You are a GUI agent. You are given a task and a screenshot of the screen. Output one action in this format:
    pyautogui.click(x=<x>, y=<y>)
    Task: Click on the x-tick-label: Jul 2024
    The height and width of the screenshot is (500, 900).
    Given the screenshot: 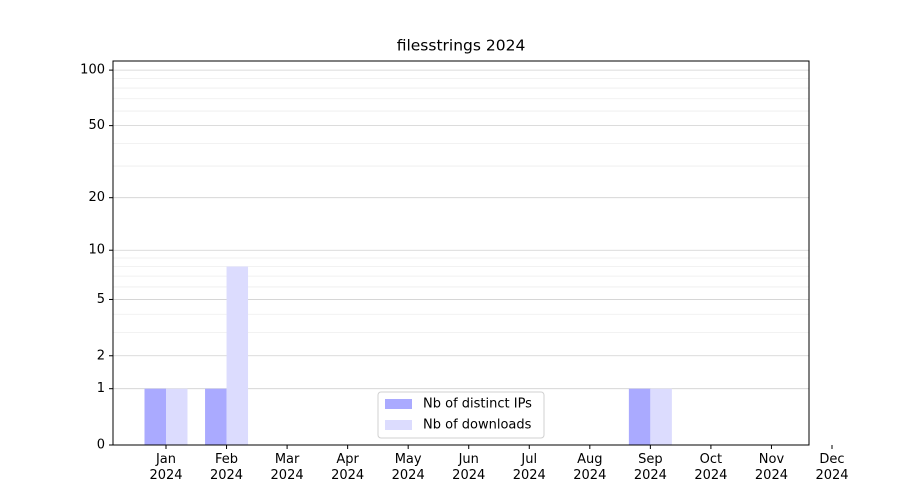 What is the action you would take?
    pyautogui.click(x=529, y=467)
    